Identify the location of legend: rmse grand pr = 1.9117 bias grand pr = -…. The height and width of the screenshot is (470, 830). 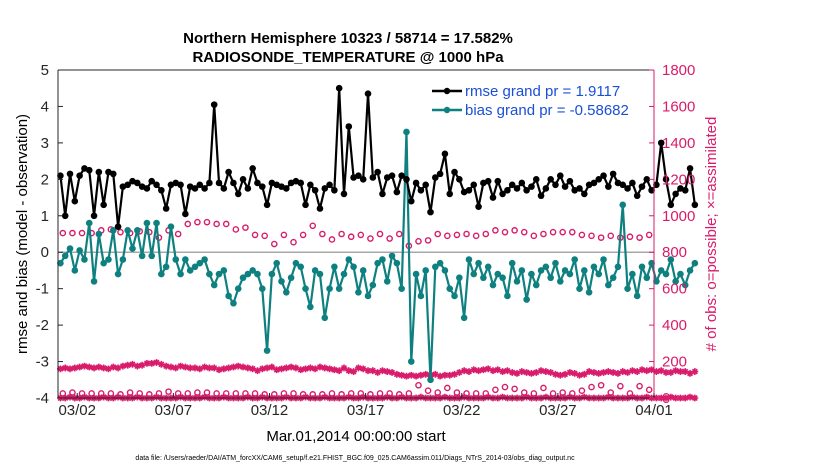
(538, 99).